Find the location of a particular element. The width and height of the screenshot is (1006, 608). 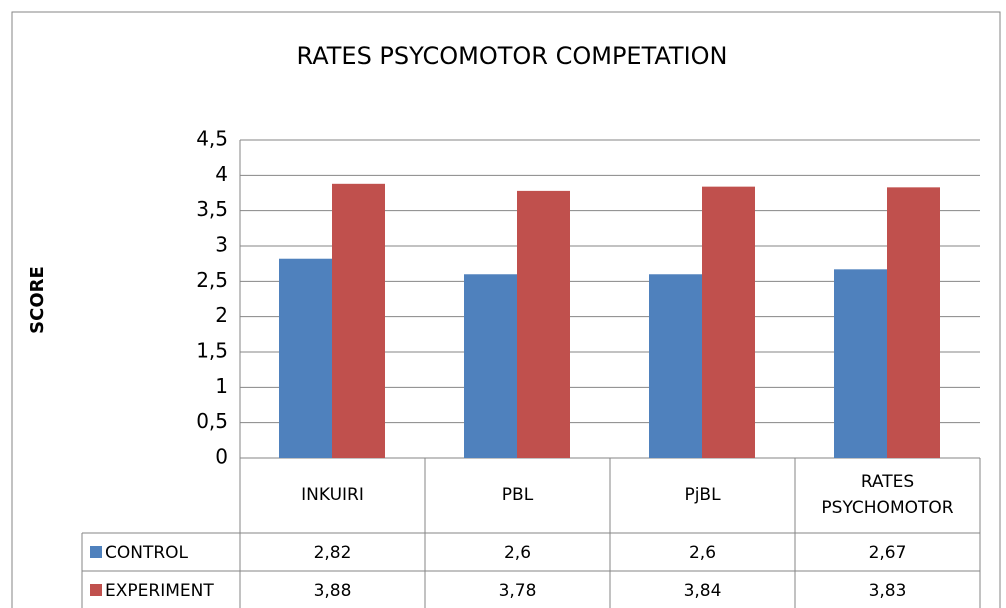

x-tick-label: PBL is located at coordinates (517, 494).